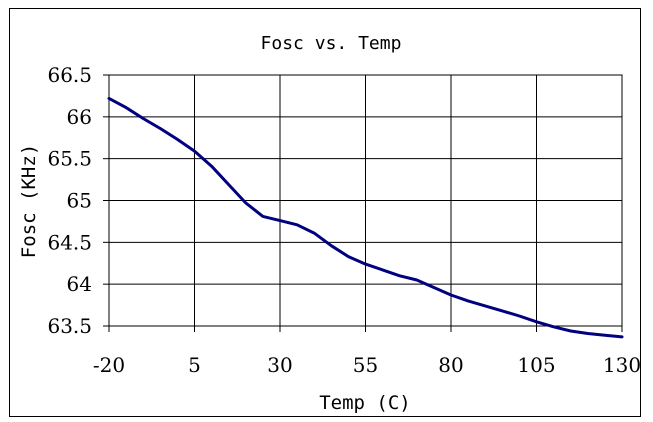  What do you see at coordinates (367, 351) in the screenshot?
I see `x-ticks: -20 5 30 55 80 105 130` at bounding box center [367, 351].